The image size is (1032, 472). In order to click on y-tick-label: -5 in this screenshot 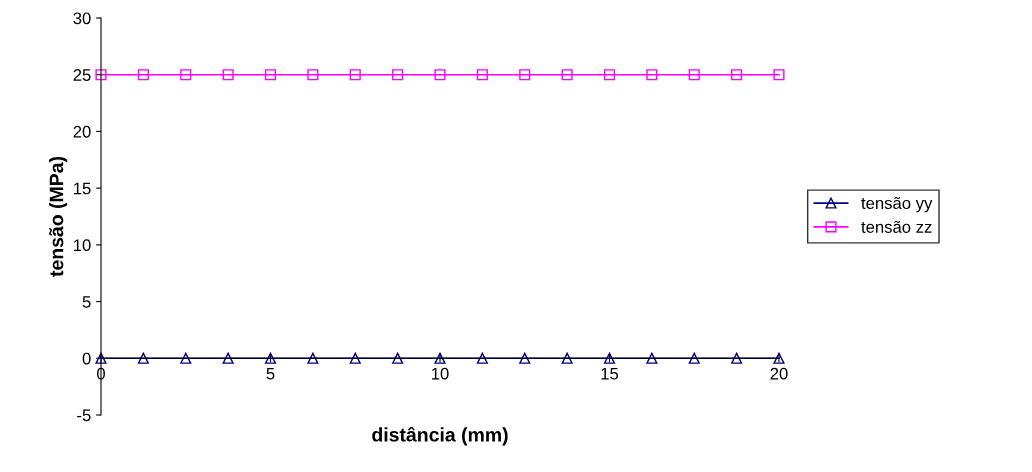, I will do `click(84, 415)`.